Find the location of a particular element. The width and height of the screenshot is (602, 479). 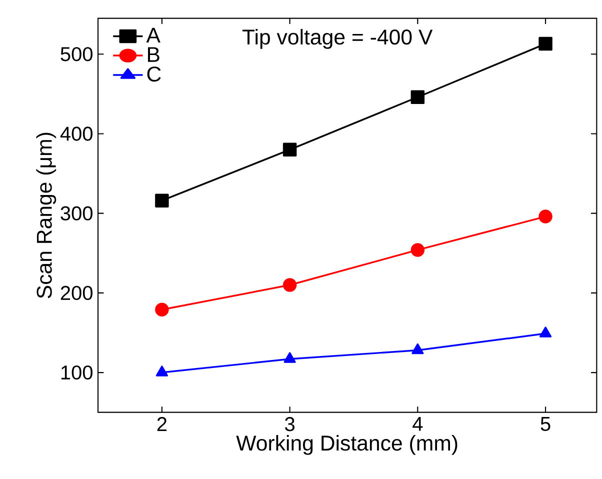

annotation: Tip voltage = -400 V is located at coordinates (337, 38).